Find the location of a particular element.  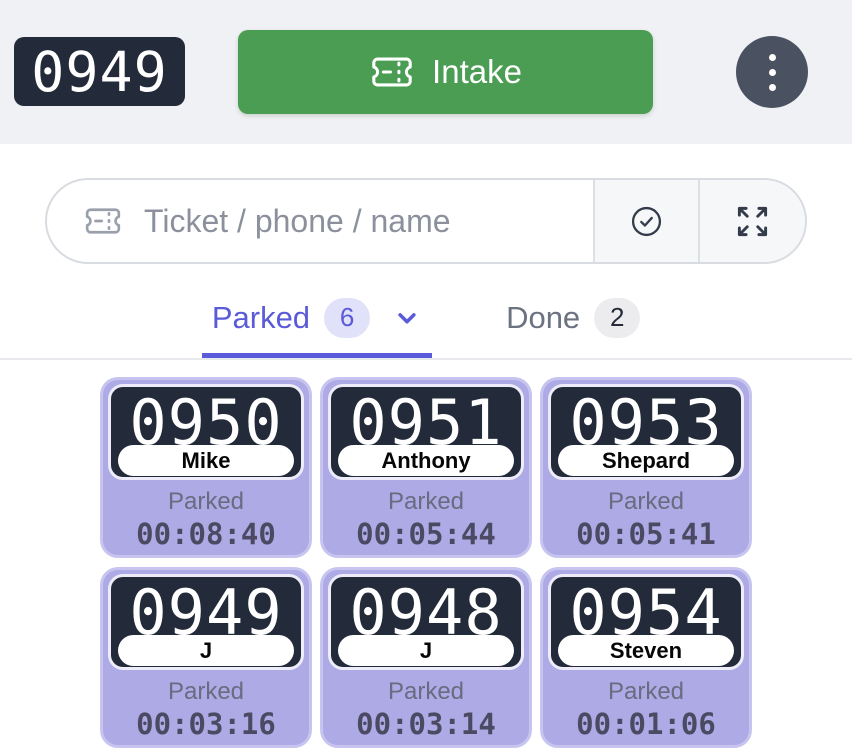

parked-timer: 00:03:16 is located at coordinates (206, 724).